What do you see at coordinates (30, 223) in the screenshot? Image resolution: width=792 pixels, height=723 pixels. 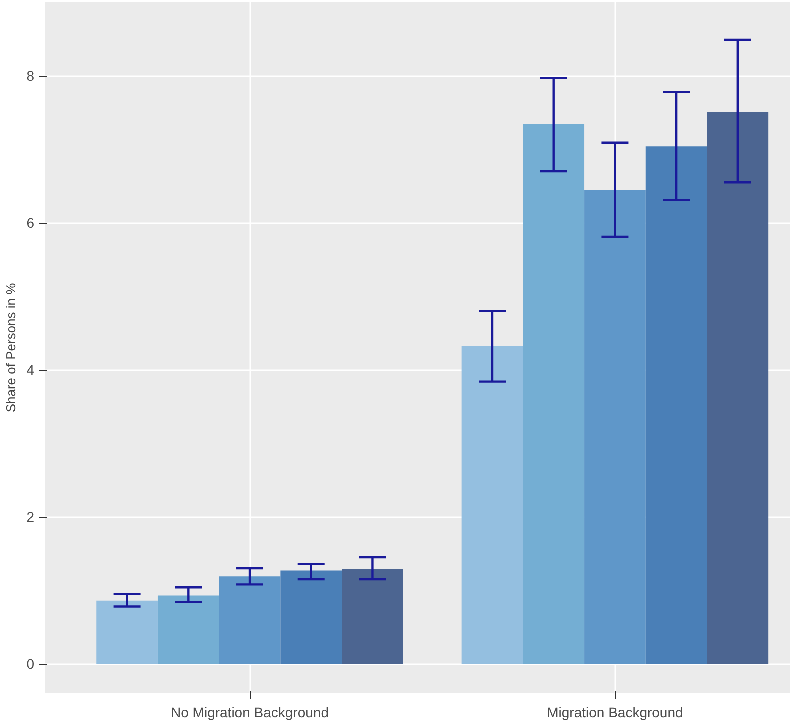 I see `y-tick-label: 6` at bounding box center [30, 223].